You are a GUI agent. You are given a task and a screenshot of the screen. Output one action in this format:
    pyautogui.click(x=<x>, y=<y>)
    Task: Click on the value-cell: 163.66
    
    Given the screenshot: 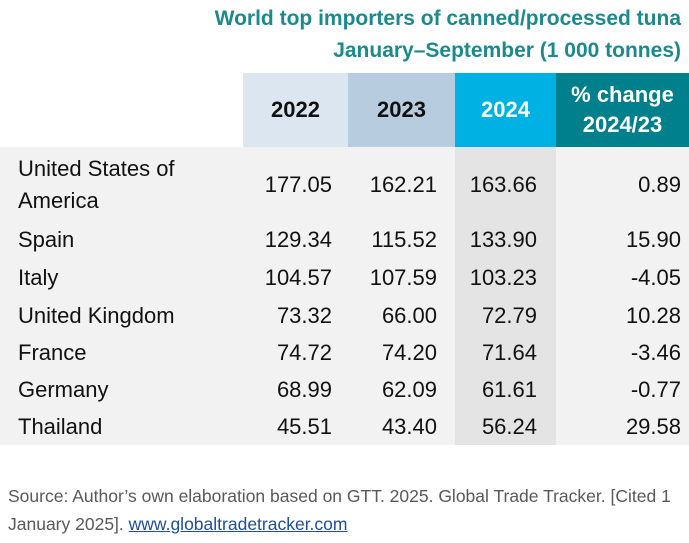 What is the action you would take?
    pyautogui.click(x=503, y=184)
    